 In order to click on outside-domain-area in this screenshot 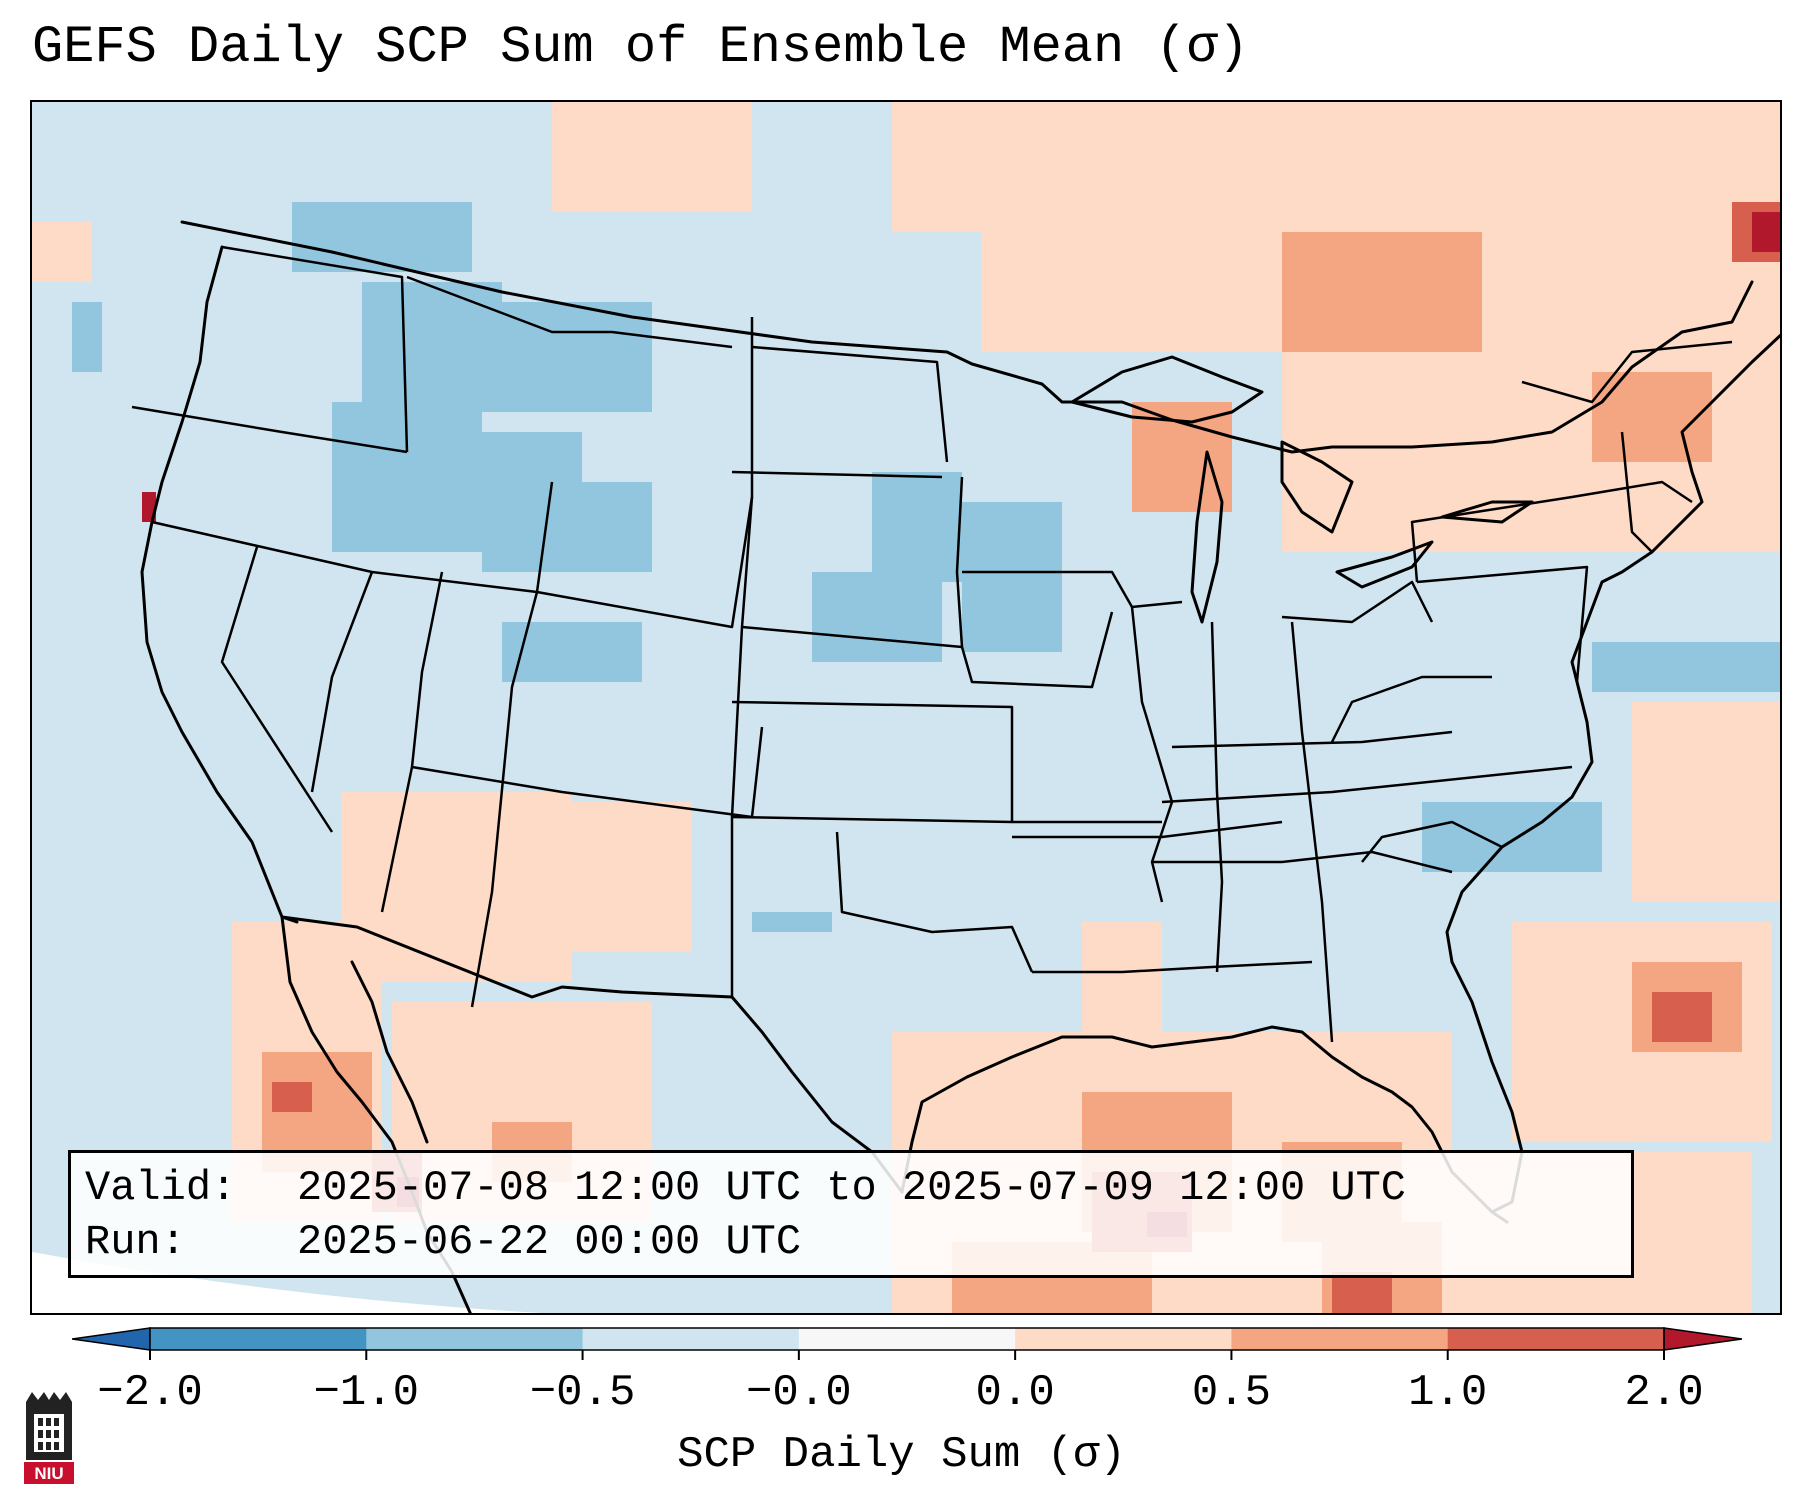, I will do `click(287, 1282)`.